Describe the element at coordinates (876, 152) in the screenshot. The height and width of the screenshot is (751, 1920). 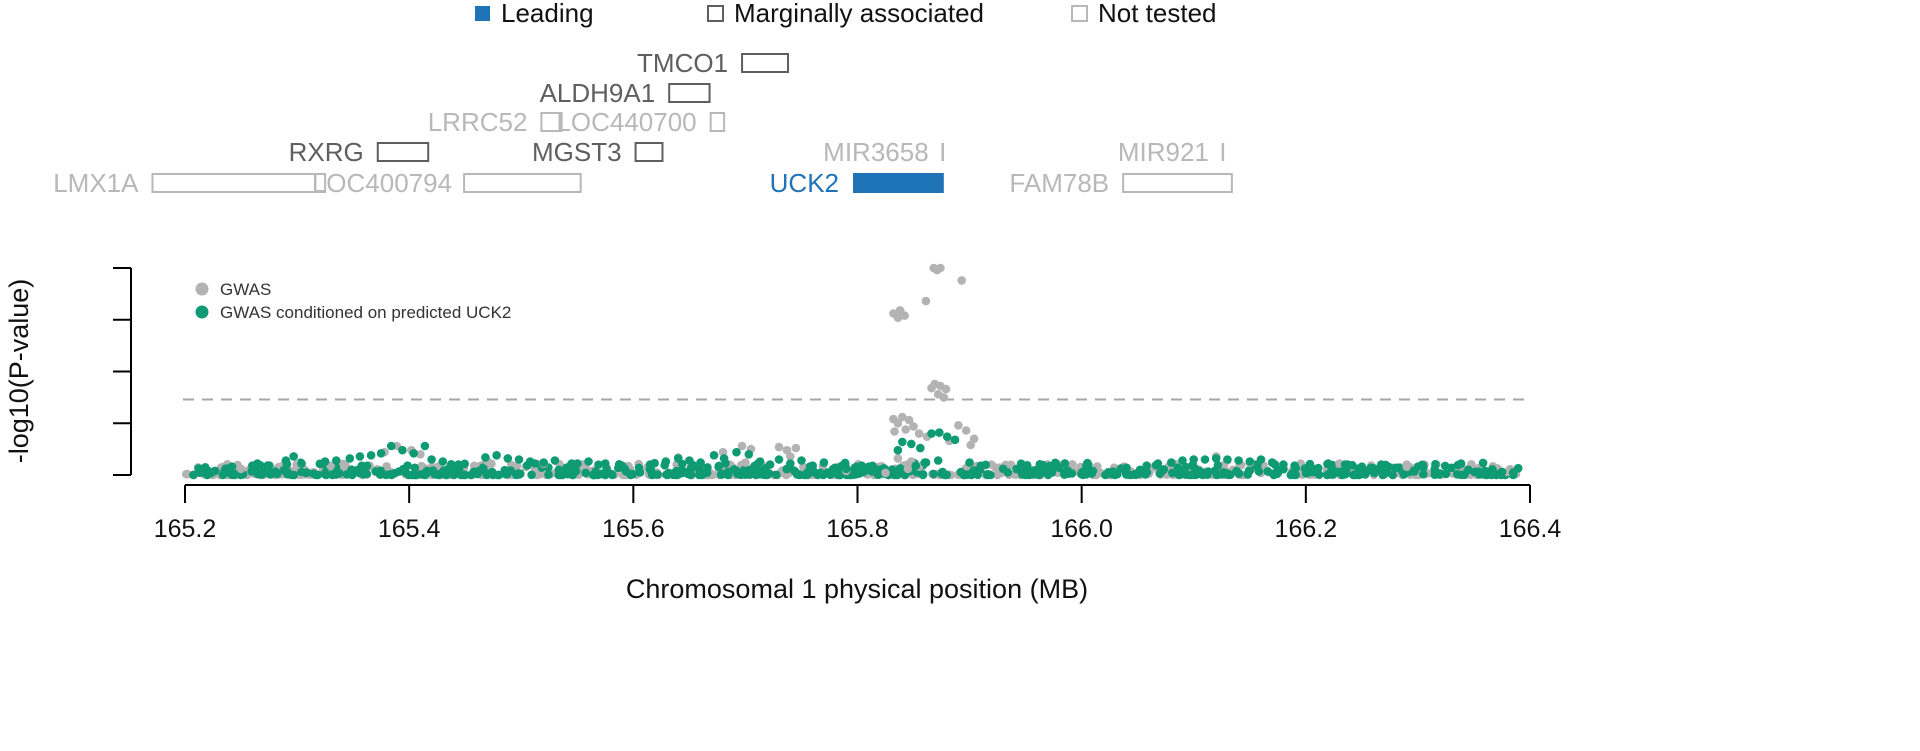
I see `gene-mir3658-label: MIR3658` at that location.